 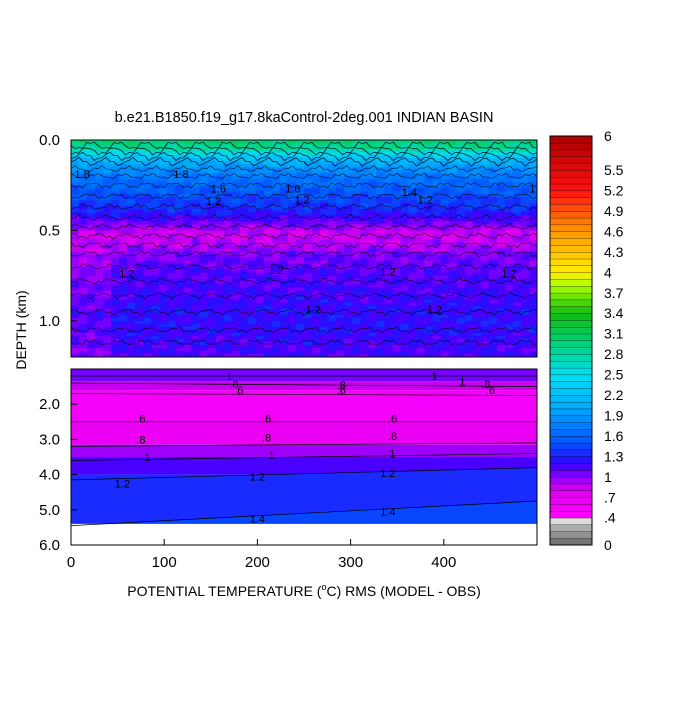 What do you see at coordinates (304, 281) in the screenshot?
I see `upper-contour-line` at bounding box center [304, 281].